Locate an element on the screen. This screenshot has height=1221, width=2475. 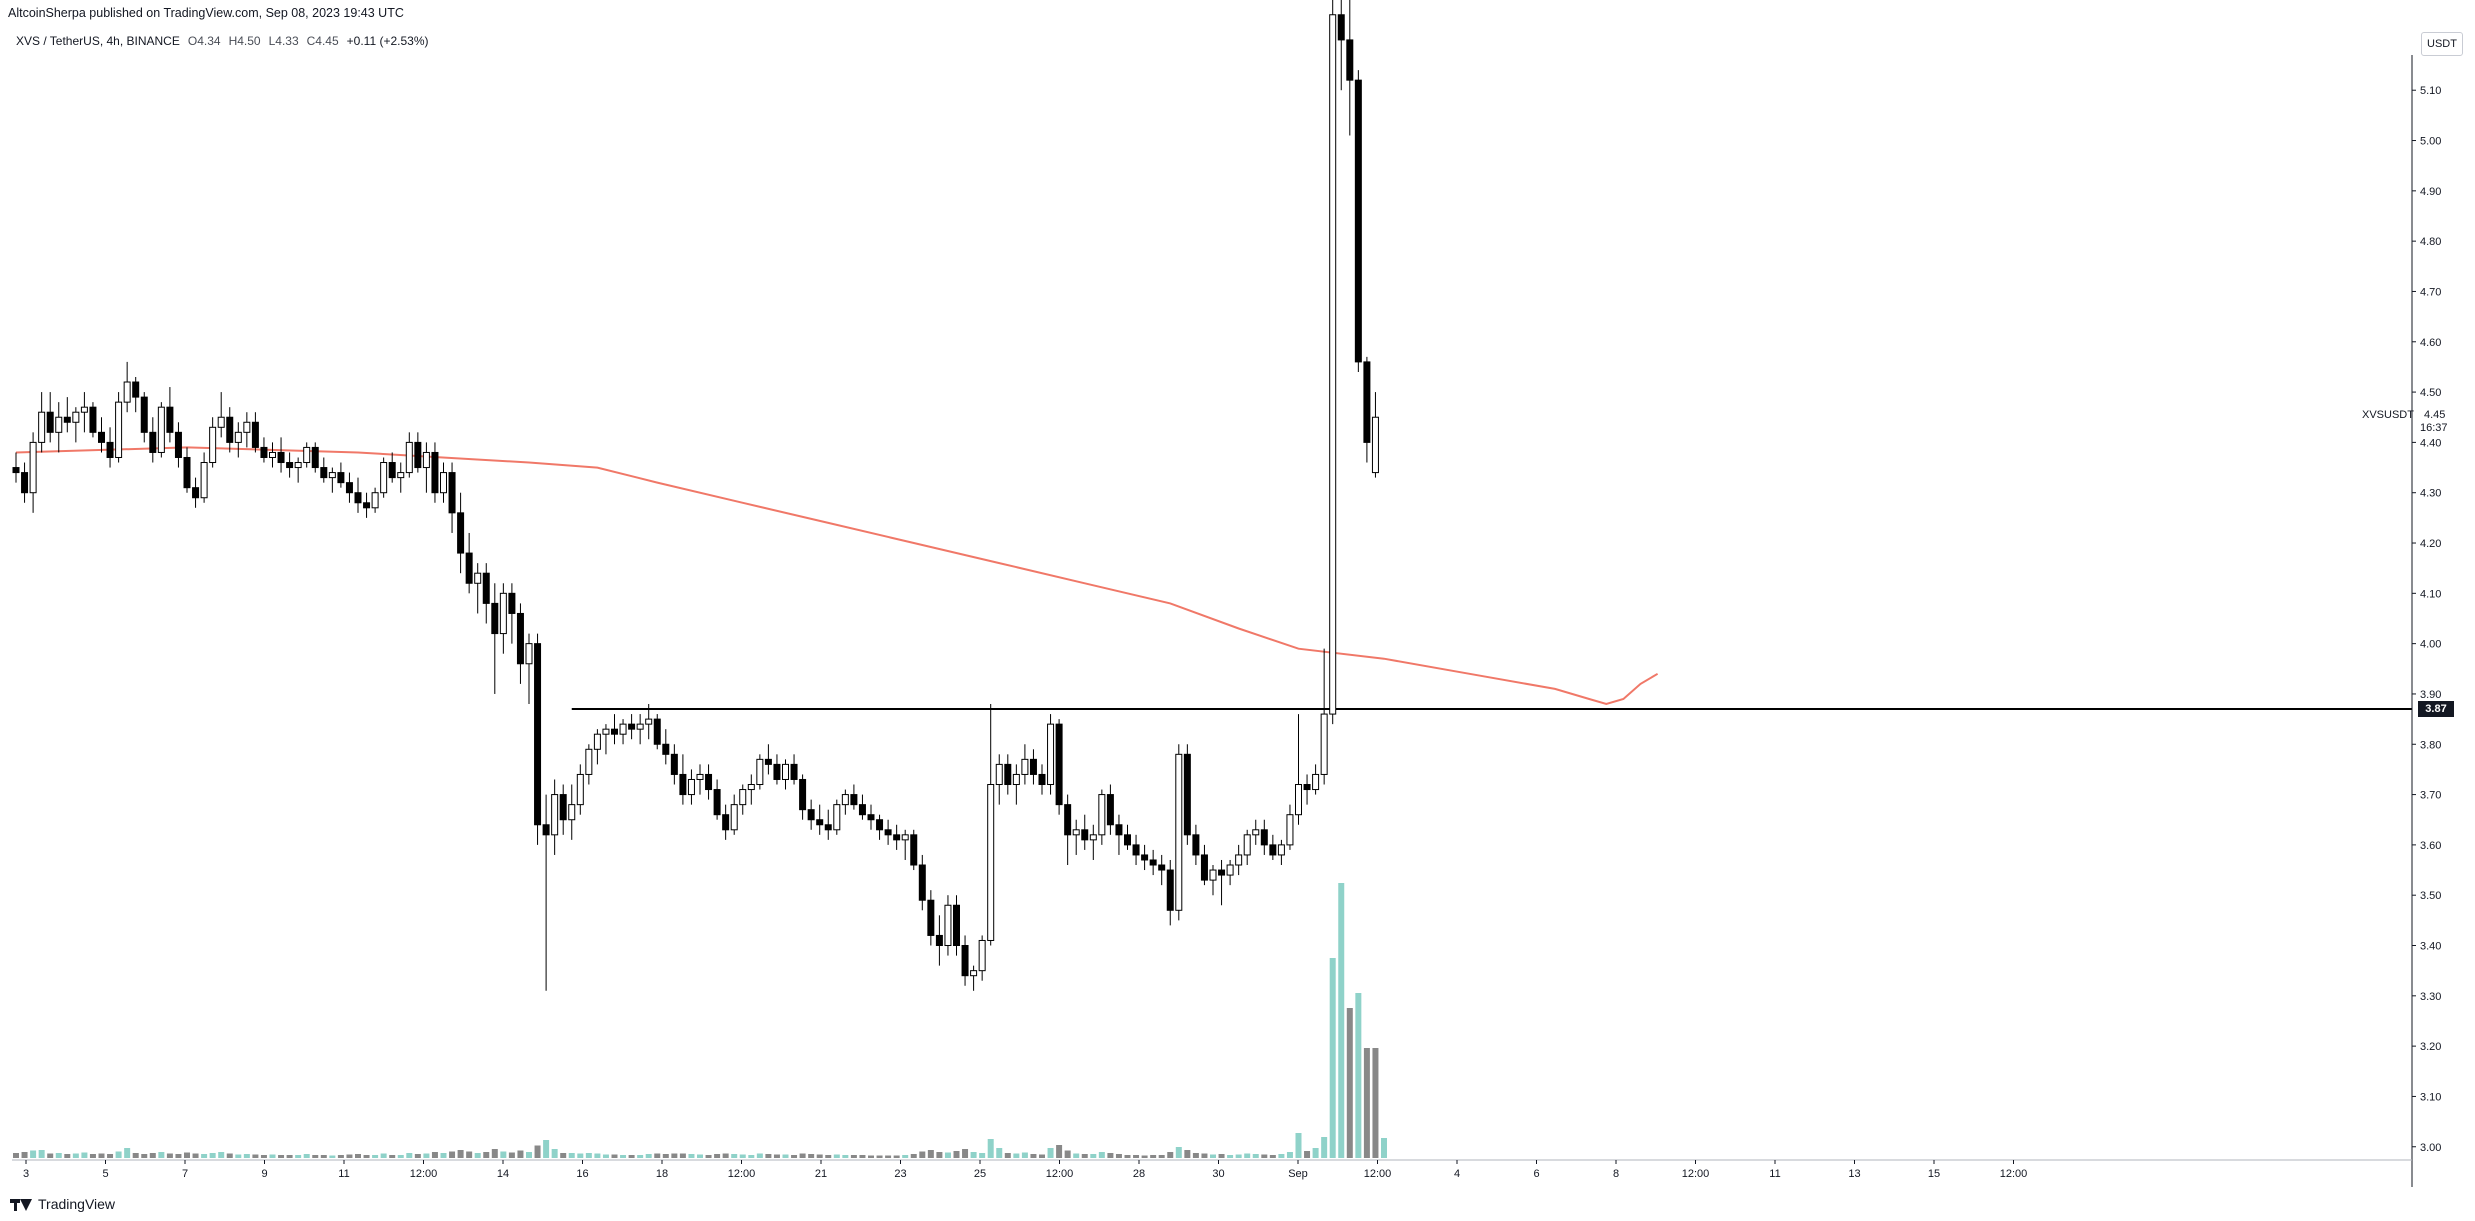
price-tick-label: 4.20 is located at coordinates (2430, 544).